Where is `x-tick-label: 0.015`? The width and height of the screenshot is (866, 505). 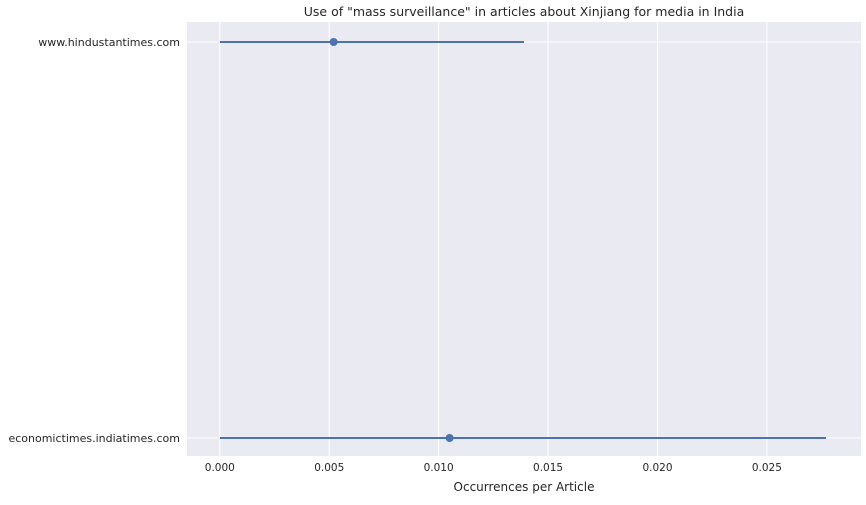 x-tick-label: 0.015 is located at coordinates (548, 468).